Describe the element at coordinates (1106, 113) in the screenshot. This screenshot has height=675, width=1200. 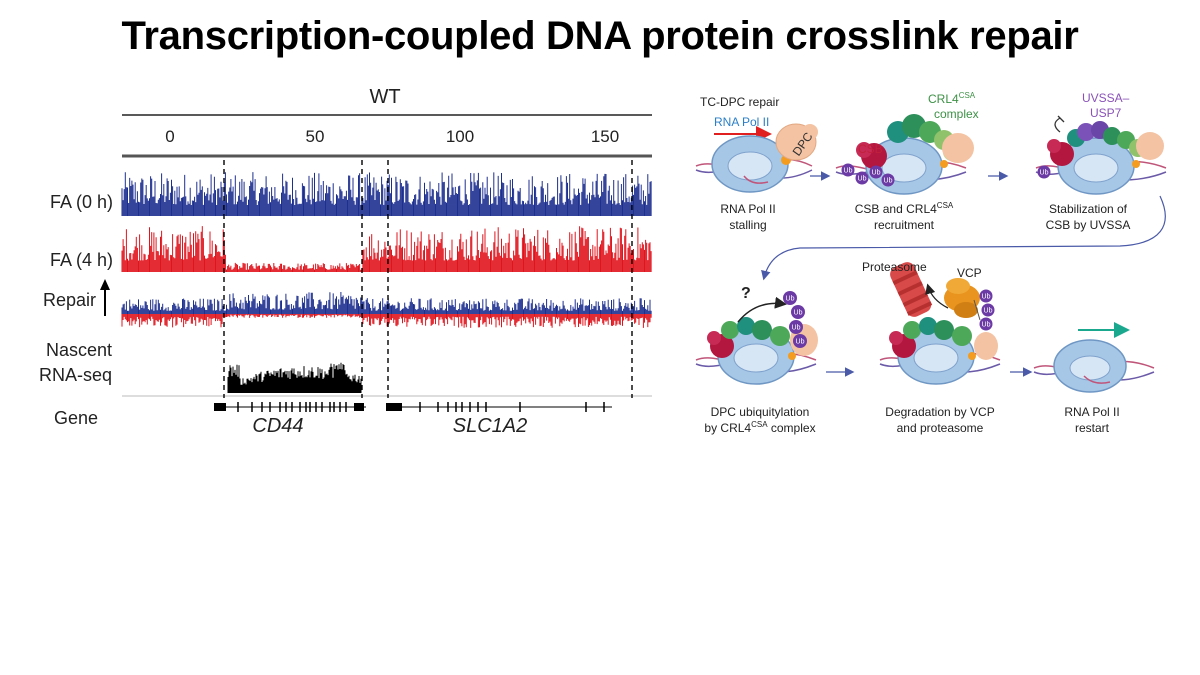
I see `uvssa-label-2: USP7` at that location.